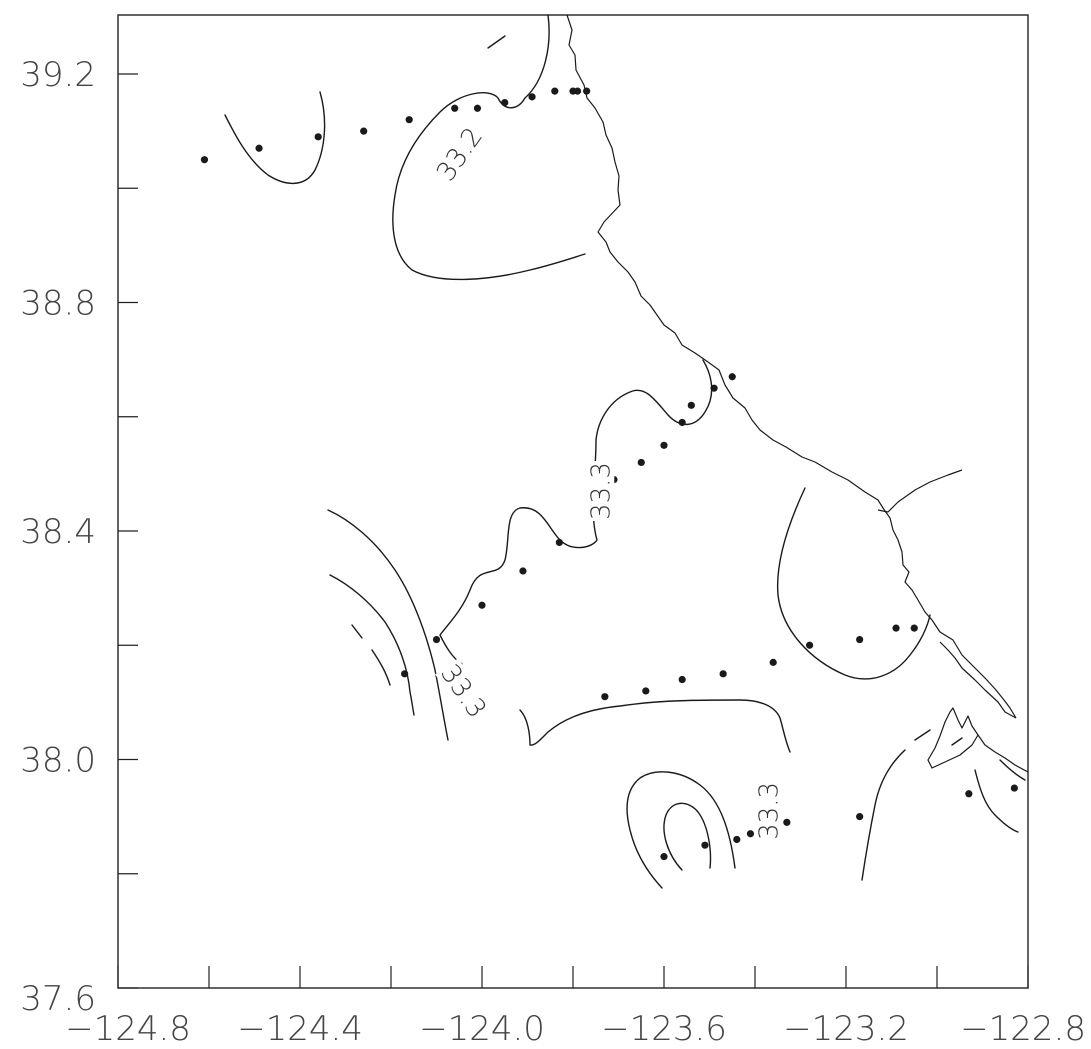  Describe the element at coordinates (846, 1029) in the screenshot. I see `x-tick-label: −123.2` at that location.